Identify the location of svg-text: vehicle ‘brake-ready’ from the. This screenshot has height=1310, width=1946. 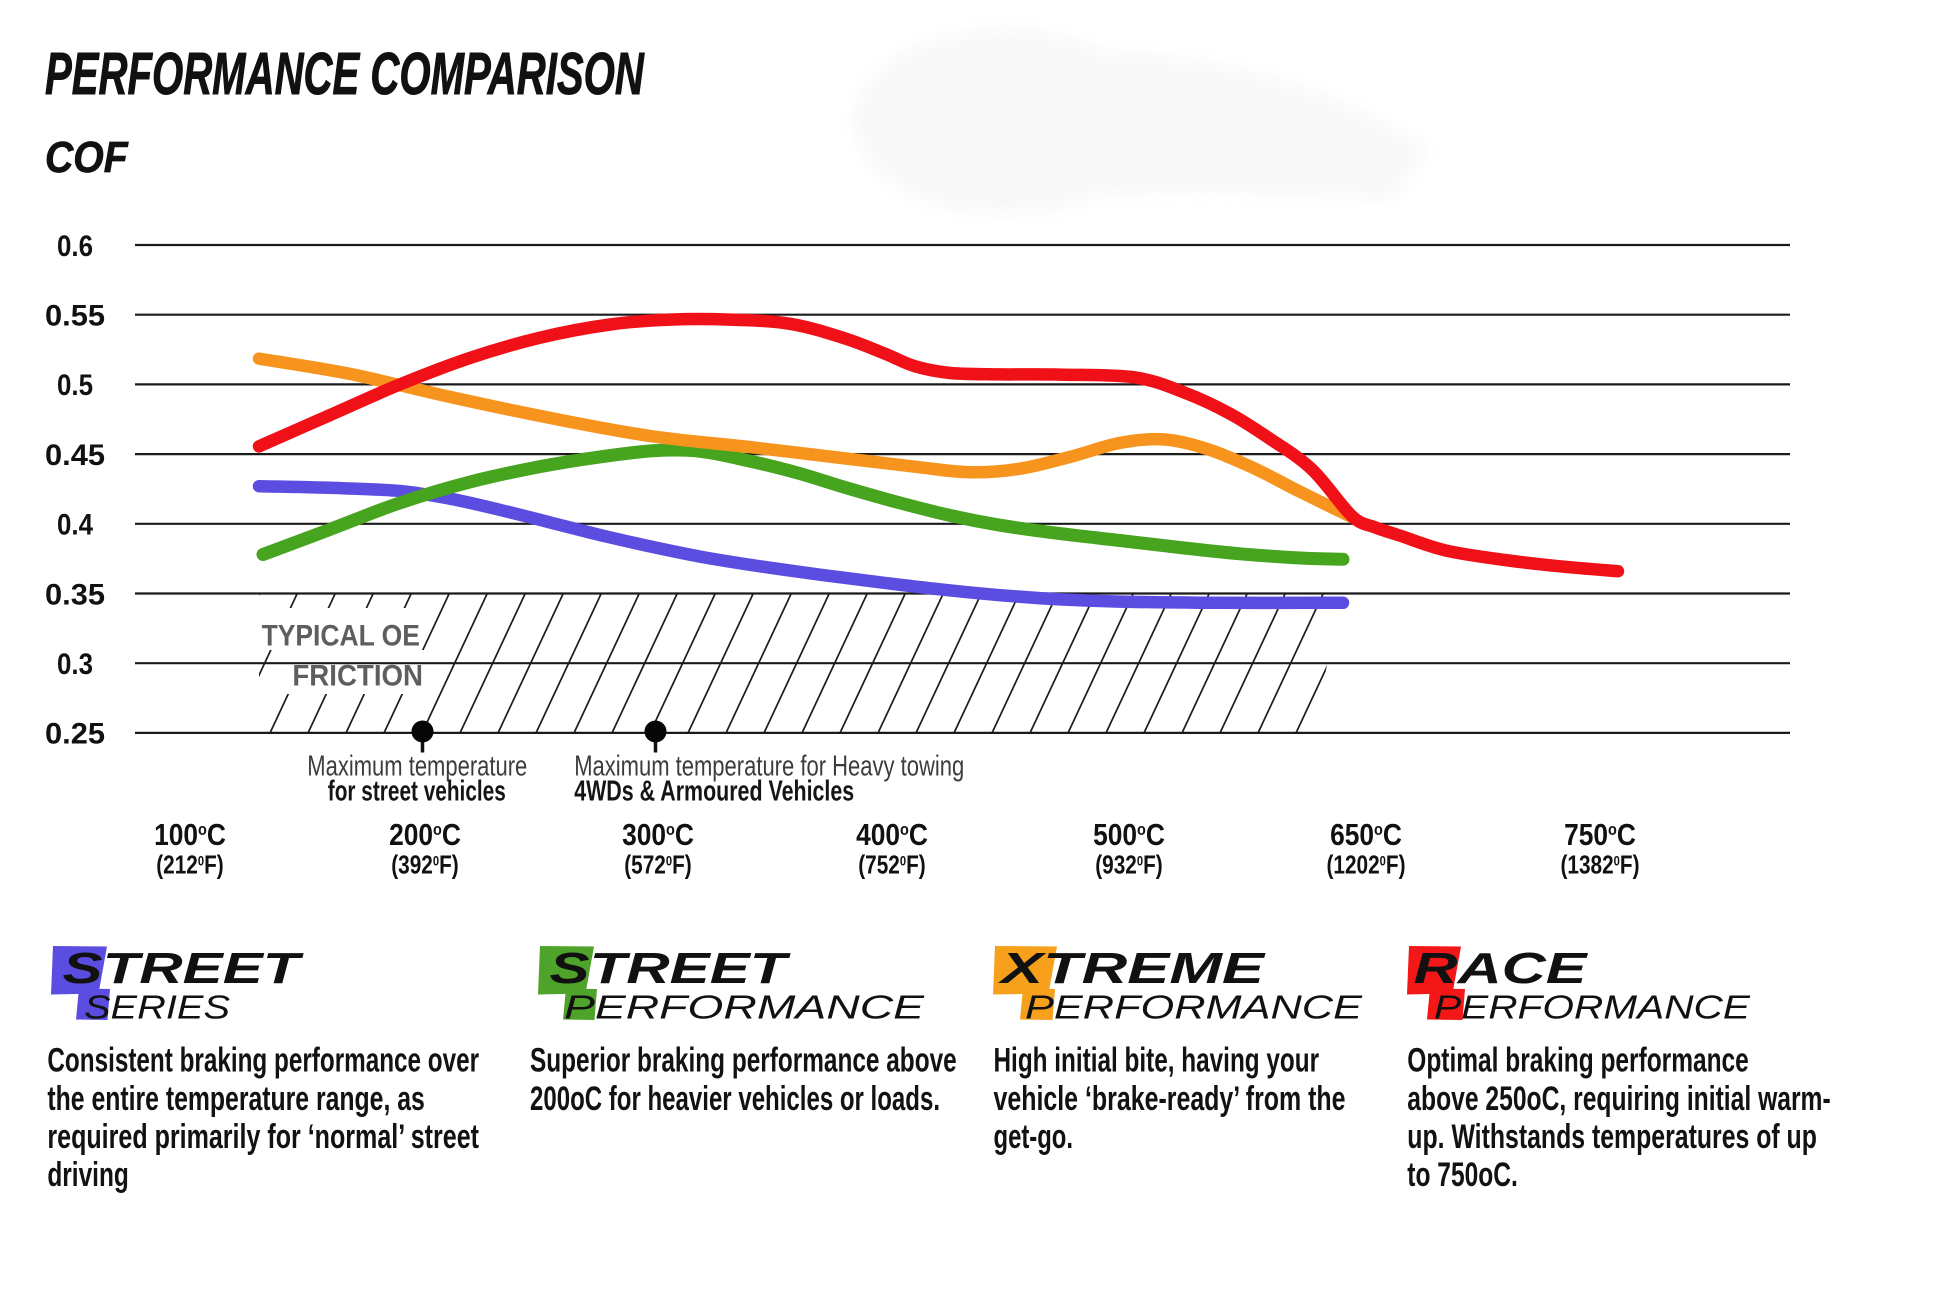
(1170, 1099).